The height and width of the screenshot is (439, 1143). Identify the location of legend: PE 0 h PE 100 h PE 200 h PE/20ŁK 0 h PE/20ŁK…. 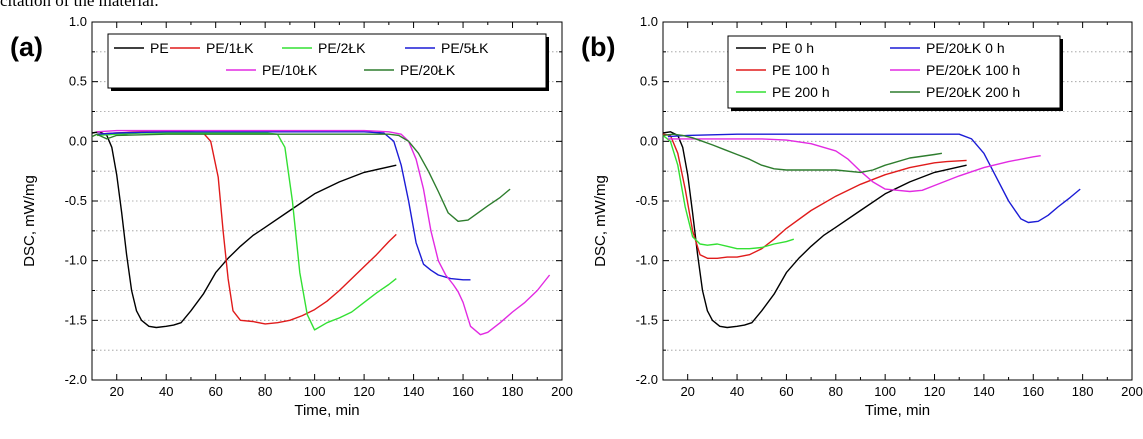
(895, 73).